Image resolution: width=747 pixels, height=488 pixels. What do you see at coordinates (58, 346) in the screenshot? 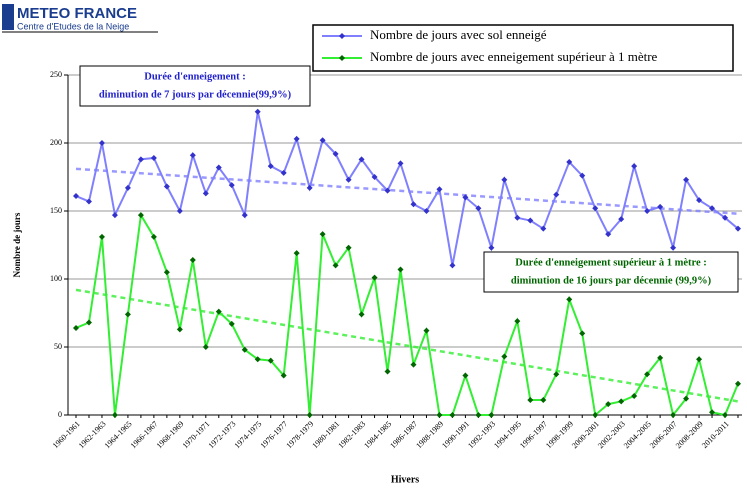
I see `y-tick-label: 50` at bounding box center [58, 346].